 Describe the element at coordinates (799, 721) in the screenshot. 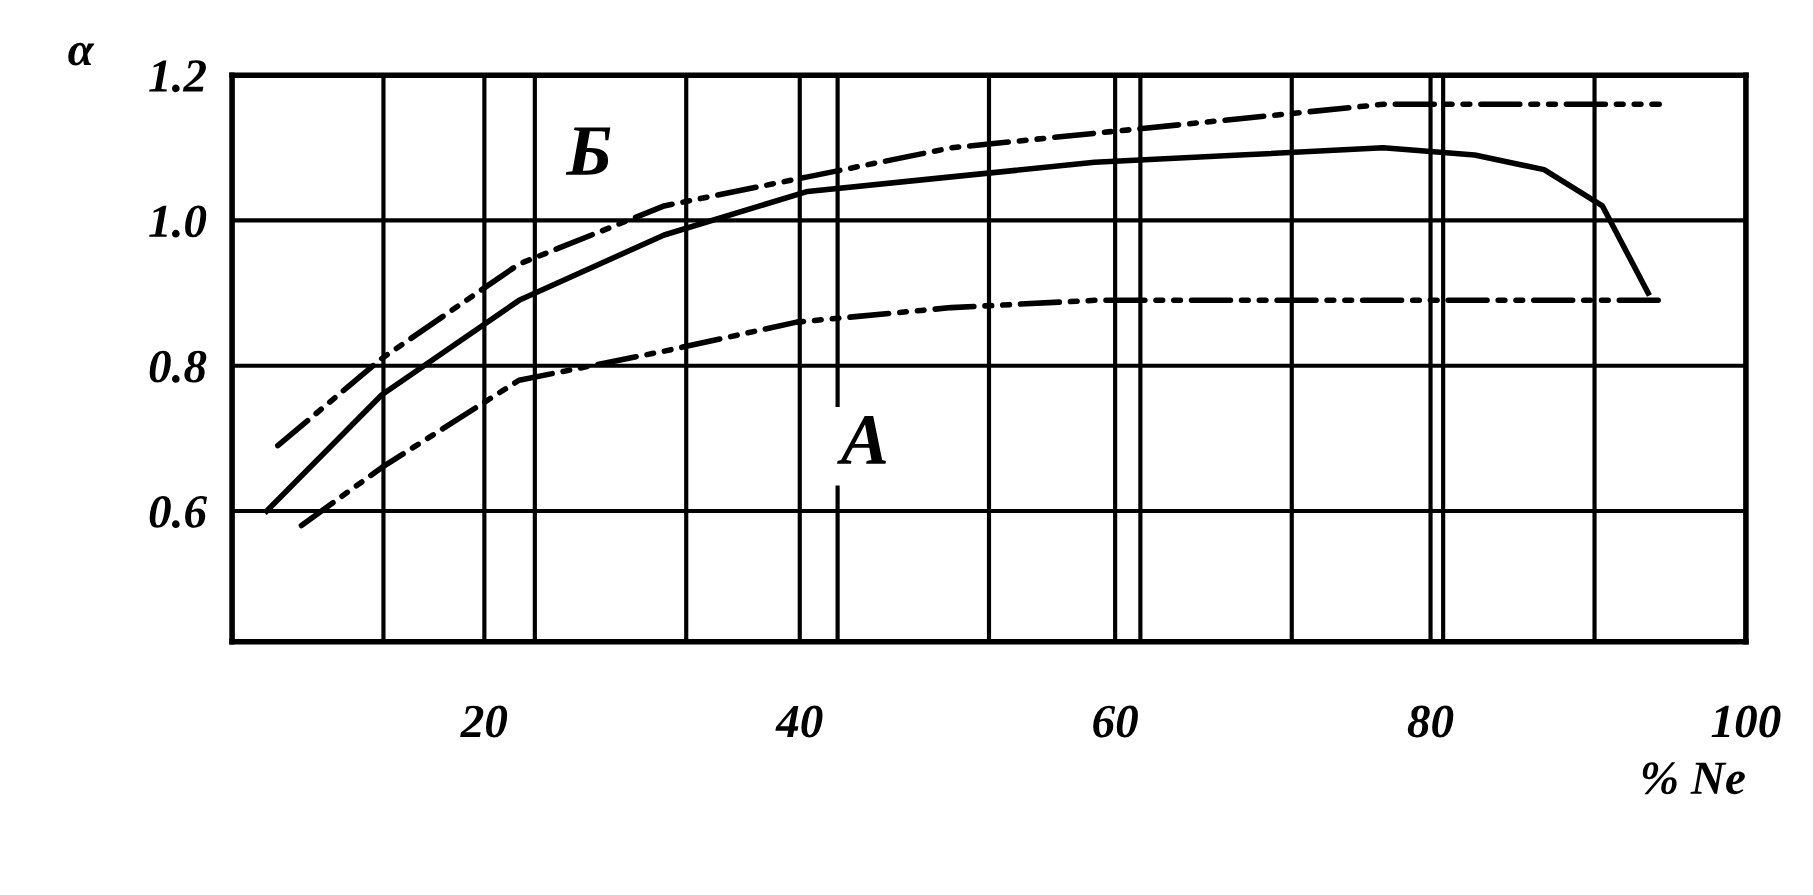

I see `x-tick-label: 40` at that location.